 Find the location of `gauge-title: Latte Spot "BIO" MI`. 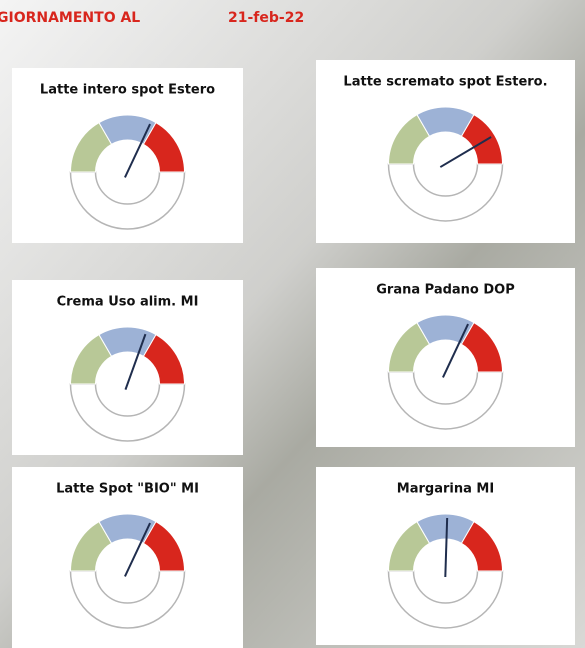

gauge-title: Latte Spot "BIO" MI is located at coordinates (127, 489).